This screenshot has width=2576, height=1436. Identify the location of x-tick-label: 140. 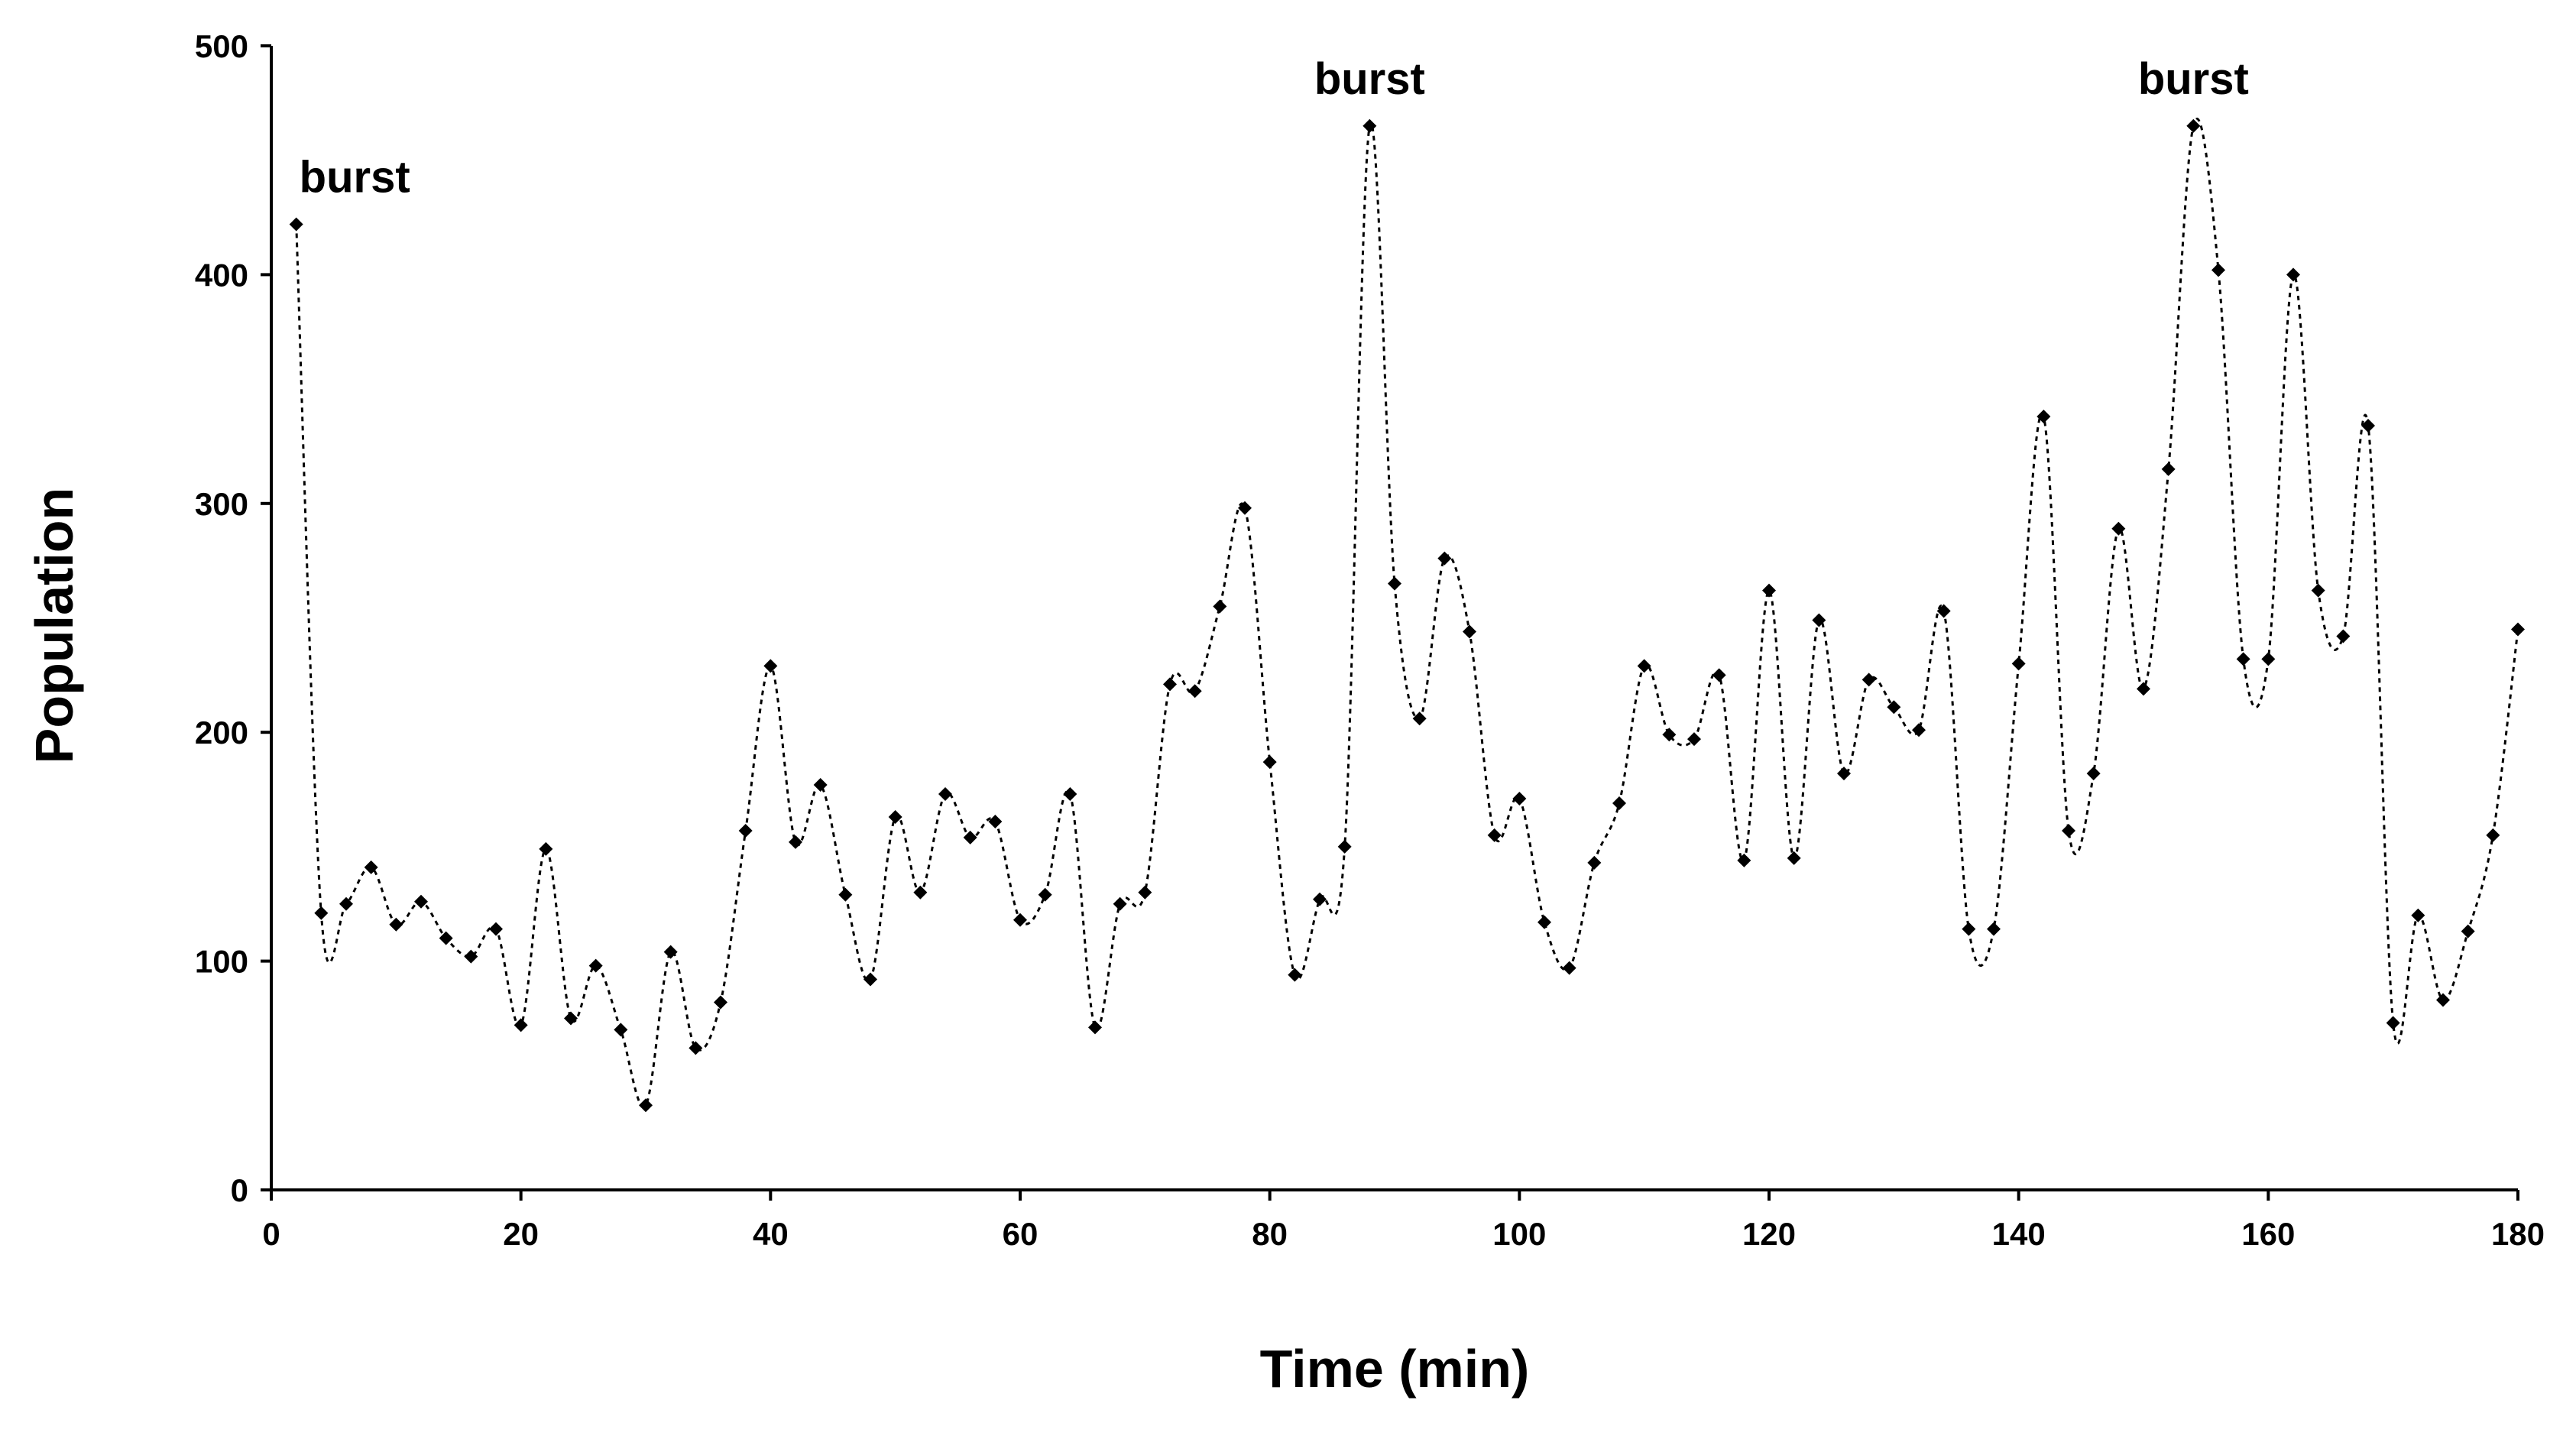
(2019, 1234).